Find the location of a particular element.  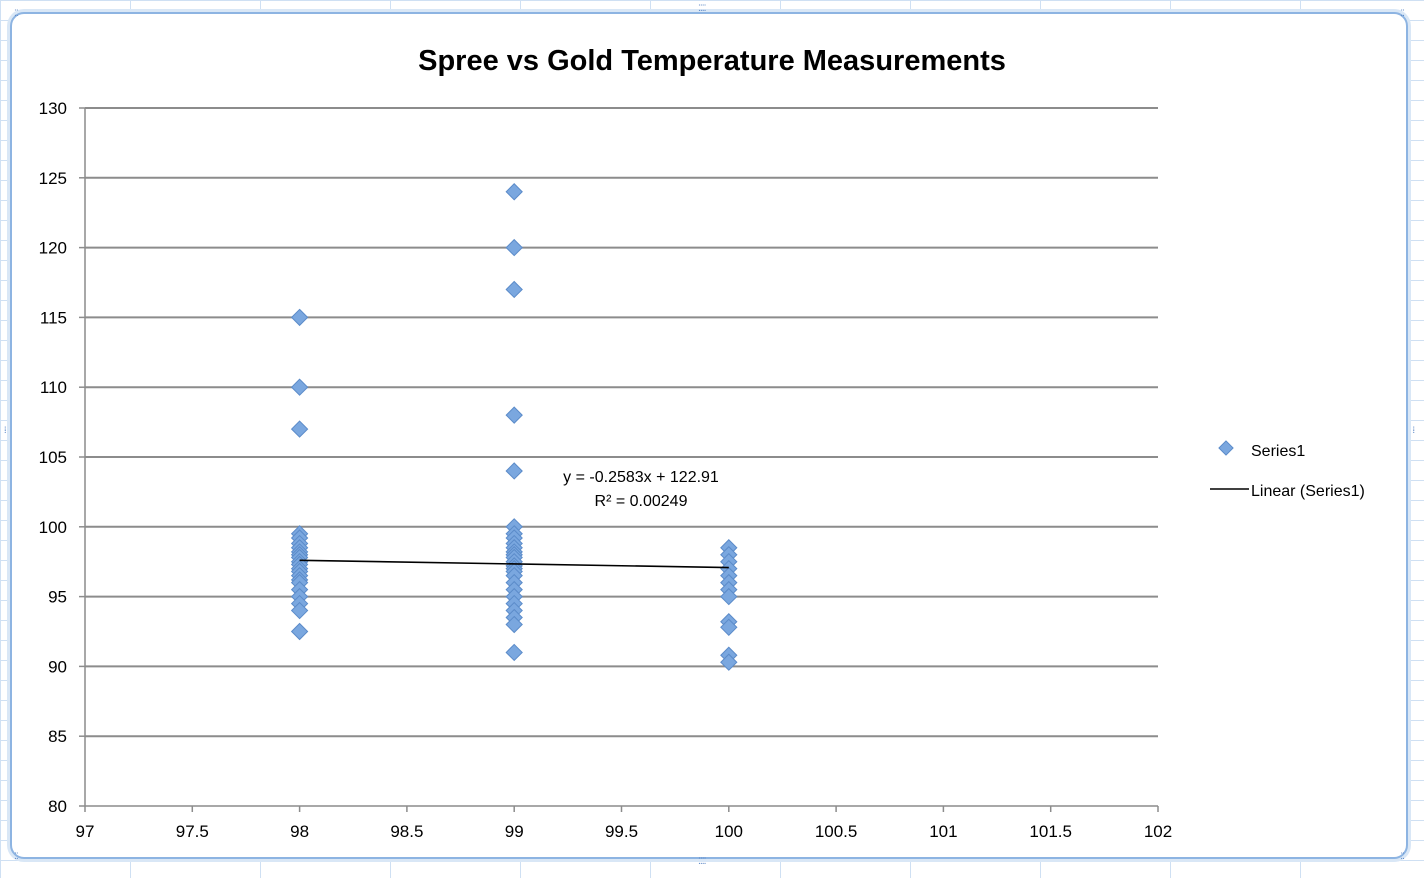

y-tick-label: 95 is located at coordinates (57, 597).